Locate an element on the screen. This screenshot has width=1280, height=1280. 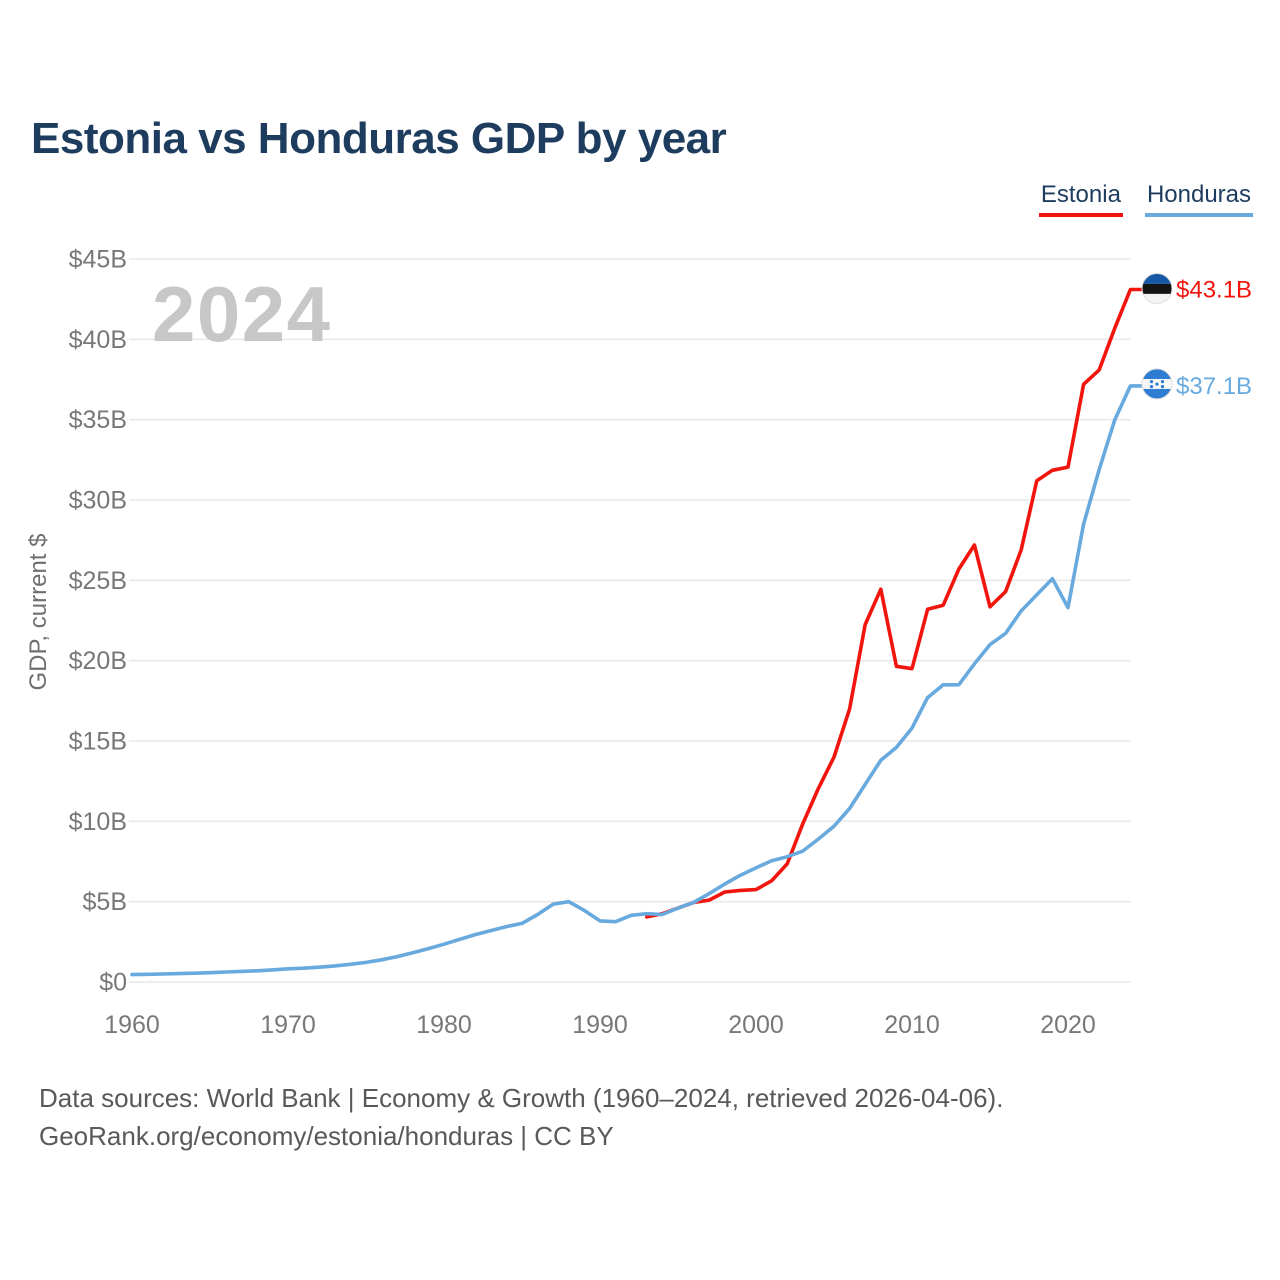
estonia-value-label: $43.1B is located at coordinates (1214, 290).